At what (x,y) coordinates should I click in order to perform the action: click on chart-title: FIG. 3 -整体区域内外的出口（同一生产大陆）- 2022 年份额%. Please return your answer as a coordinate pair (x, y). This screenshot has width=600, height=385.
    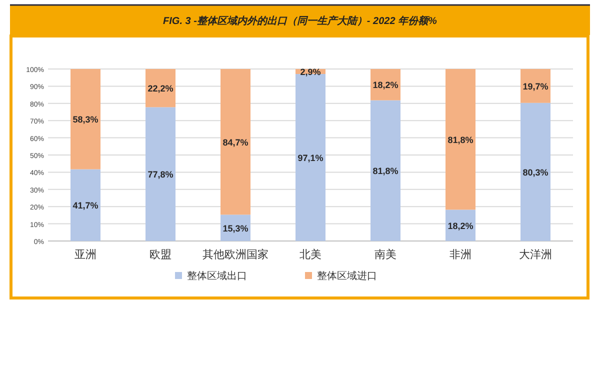
    Looking at the image, I should click on (300, 21).